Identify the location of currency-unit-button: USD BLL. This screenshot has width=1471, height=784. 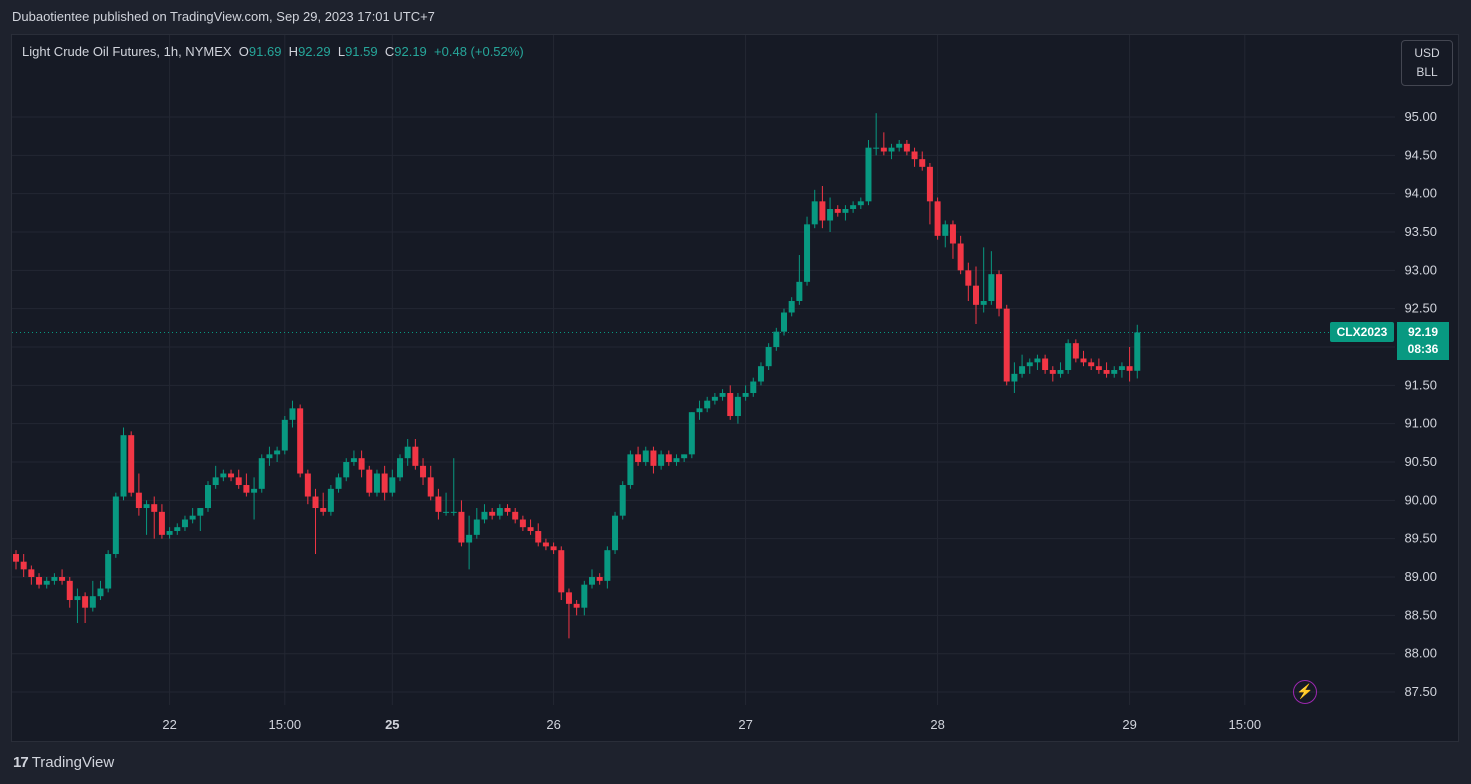
(1427, 63).